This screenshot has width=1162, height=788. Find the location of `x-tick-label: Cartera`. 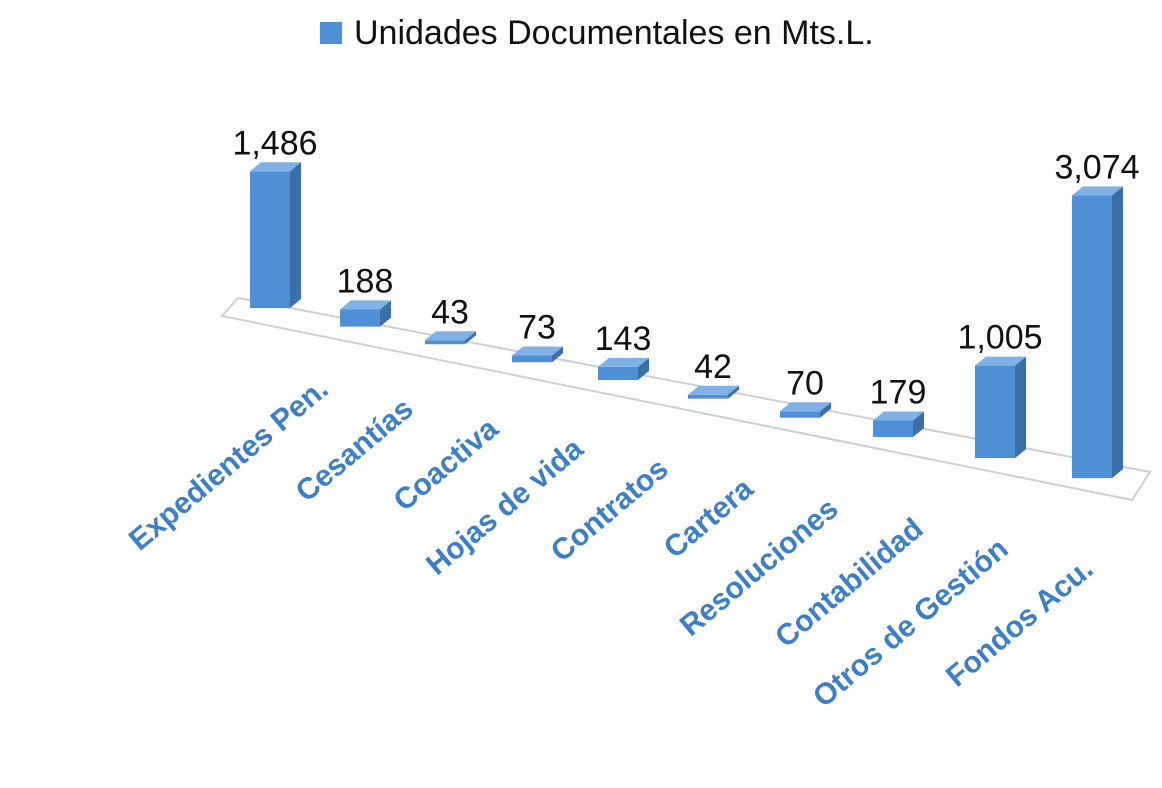

x-tick-label: Cartera is located at coordinates (709, 518).